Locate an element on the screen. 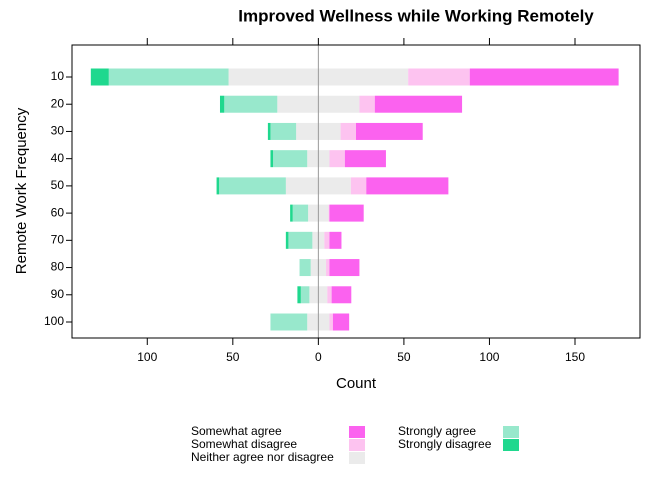  legend-label: Strongly agree is located at coordinates (437, 431).